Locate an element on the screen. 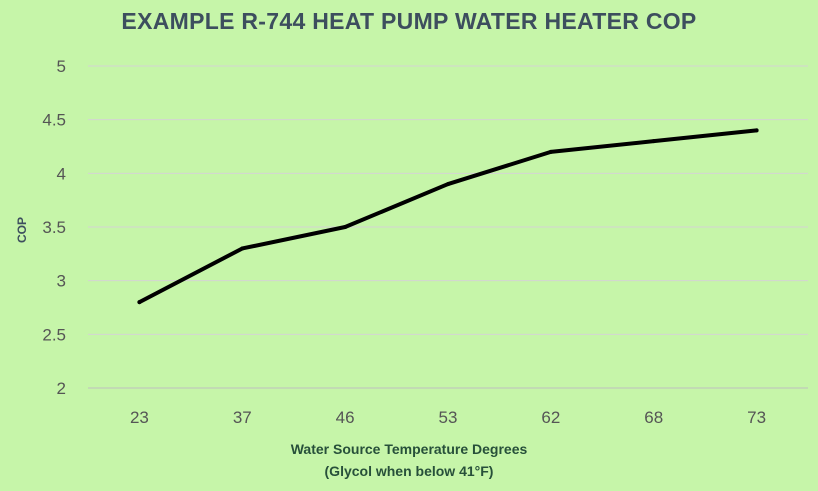  x-tick-labels: 23 37 46 53 62 68 73 is located at coordinates (448, 417).